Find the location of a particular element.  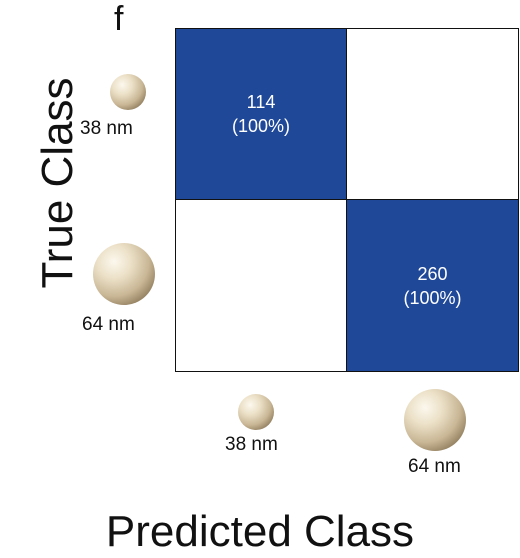

cell-r0c0: 114 (100%) is located at coordinates (261, 114).